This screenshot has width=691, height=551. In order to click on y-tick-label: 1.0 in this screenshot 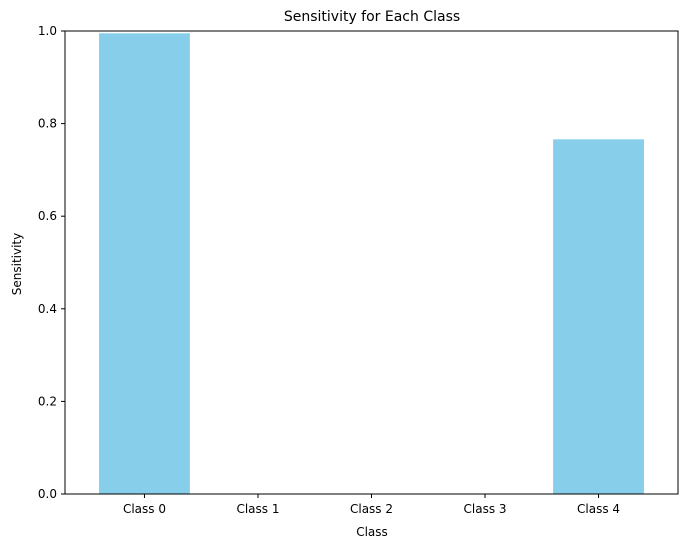, I will do `click(47, 31)`.